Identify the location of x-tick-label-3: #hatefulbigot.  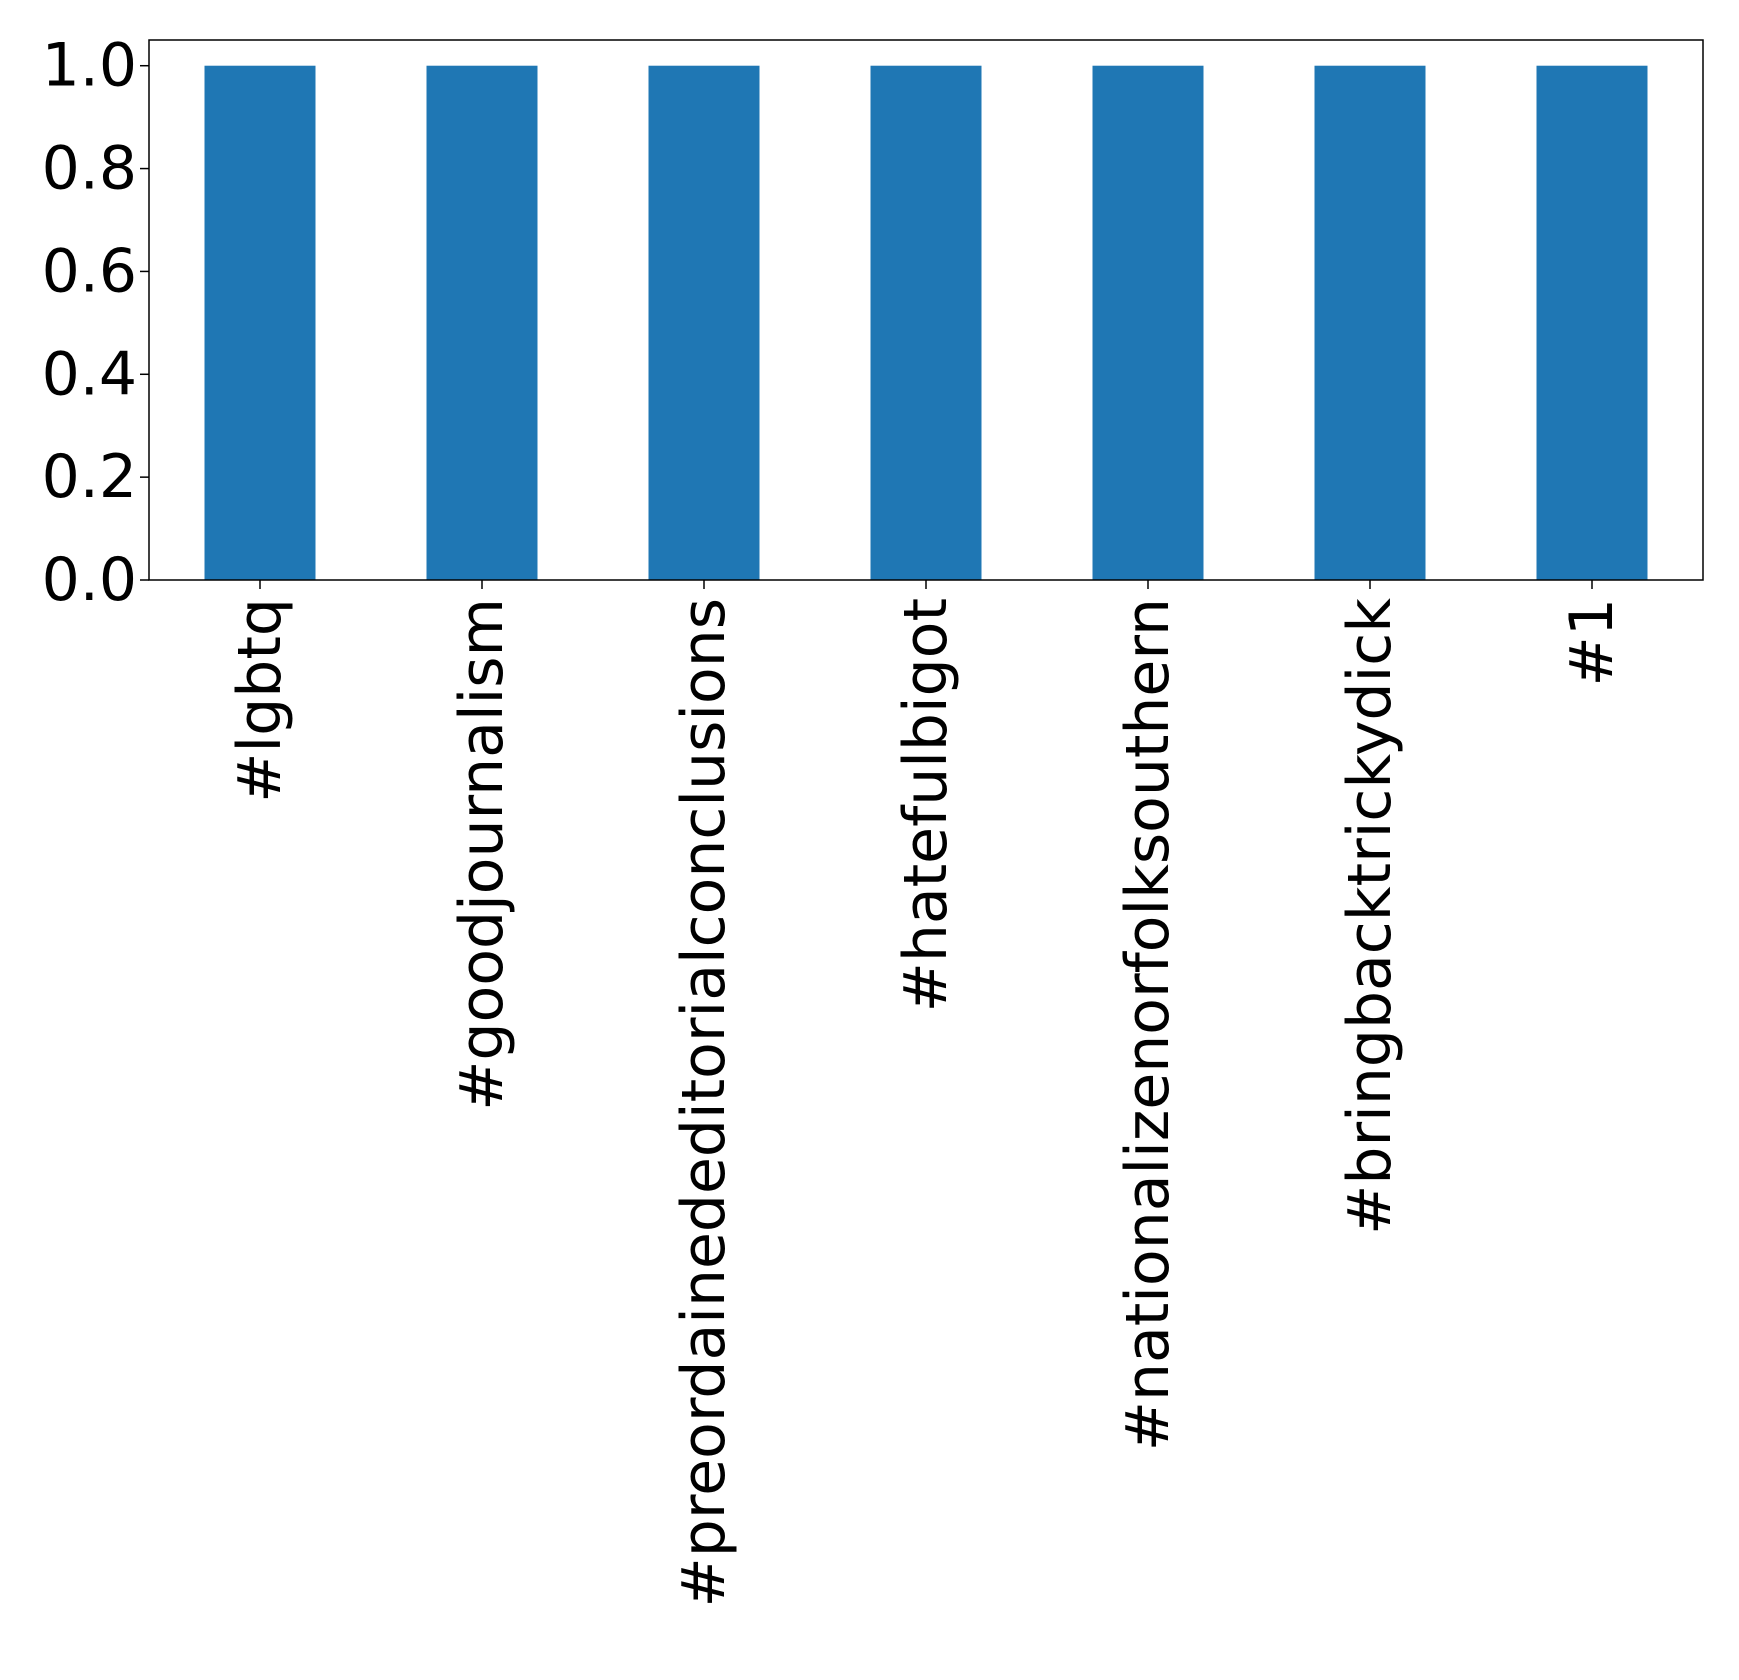
(926, 805).